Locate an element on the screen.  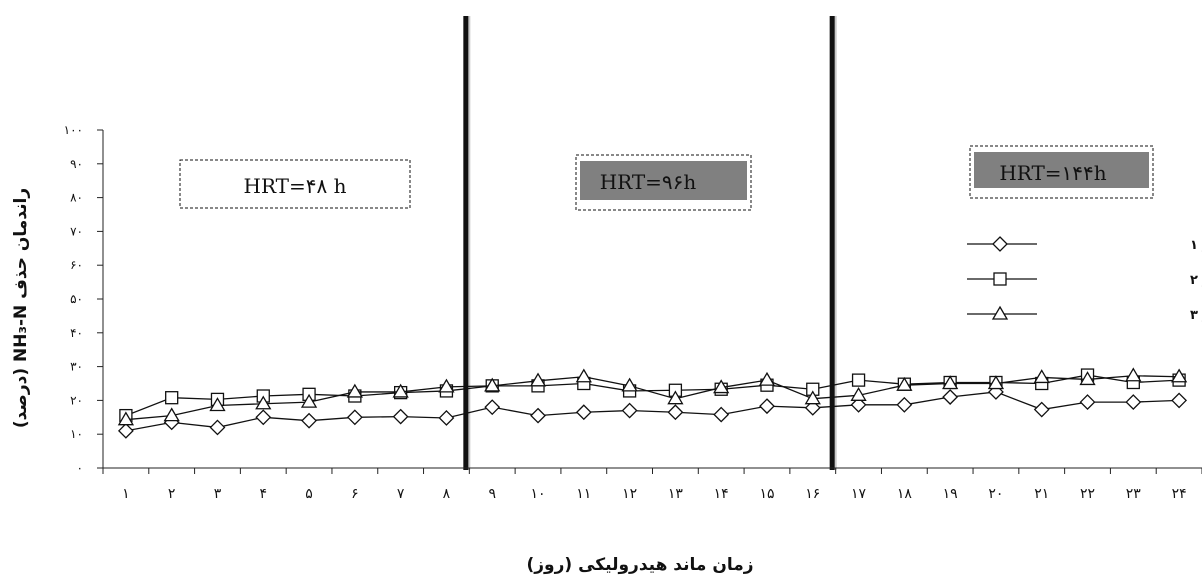
x-tick-label: ۲۴ is located at coordinates (1179, 494).